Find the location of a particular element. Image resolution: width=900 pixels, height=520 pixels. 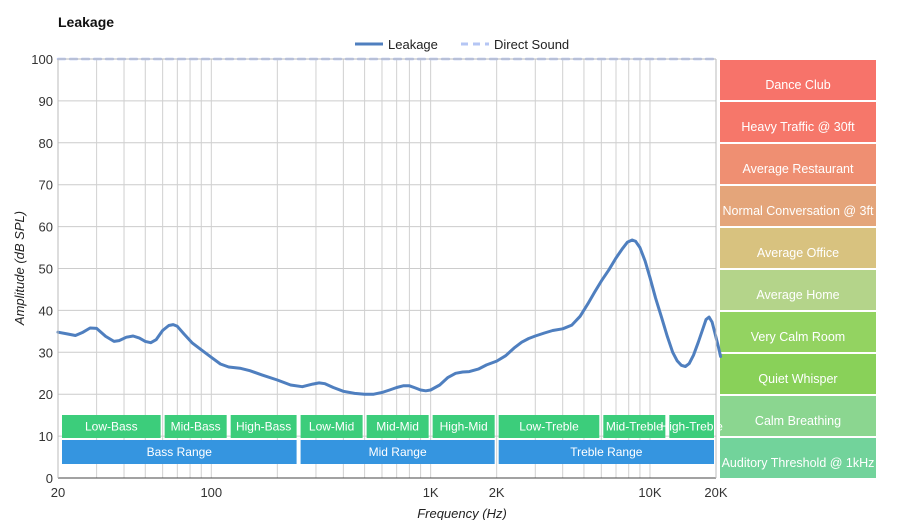

y-tick-label: 20 is located at coordinates (46, 394).